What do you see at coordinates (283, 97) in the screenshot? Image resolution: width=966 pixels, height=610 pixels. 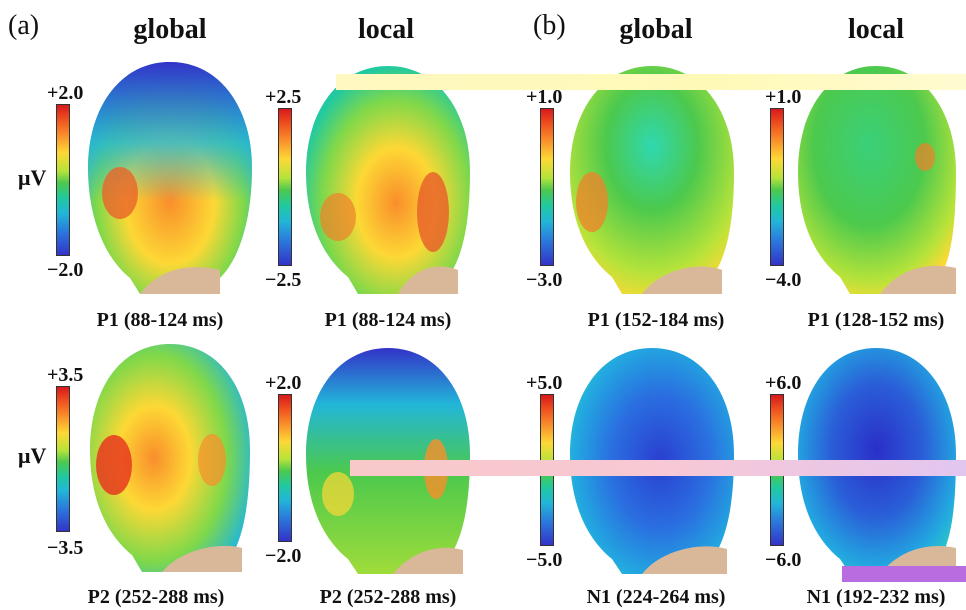 I see `scale-max-label: +2.5` at bounding box center [283, 97].